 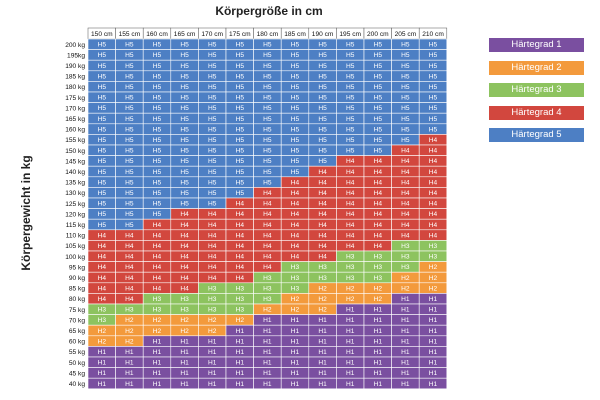 I want to click on column-header-label: 170 cm, so click(x=212, y=34).